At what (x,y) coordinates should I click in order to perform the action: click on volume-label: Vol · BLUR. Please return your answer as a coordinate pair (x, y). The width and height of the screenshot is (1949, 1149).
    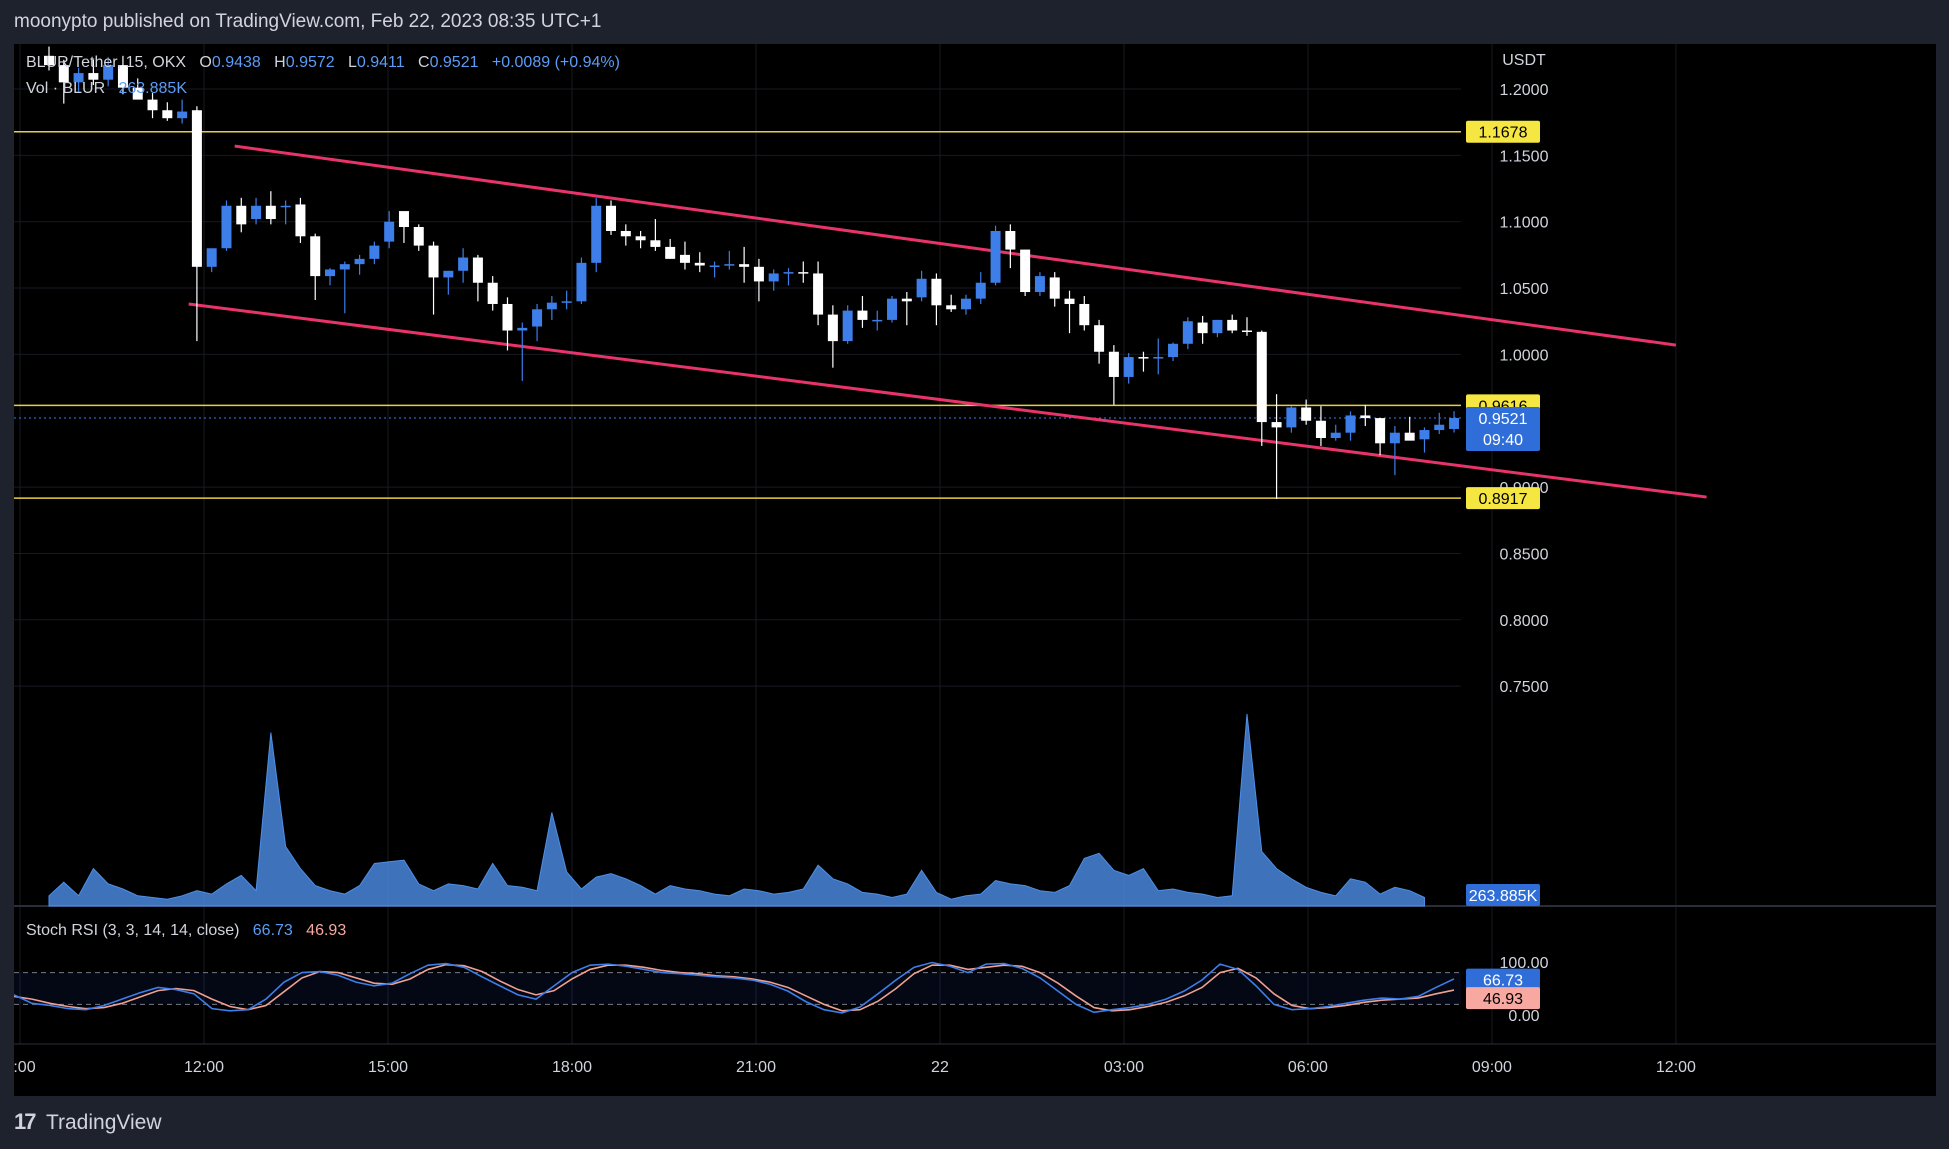
    Looking at the image, I should click on (66, 88).